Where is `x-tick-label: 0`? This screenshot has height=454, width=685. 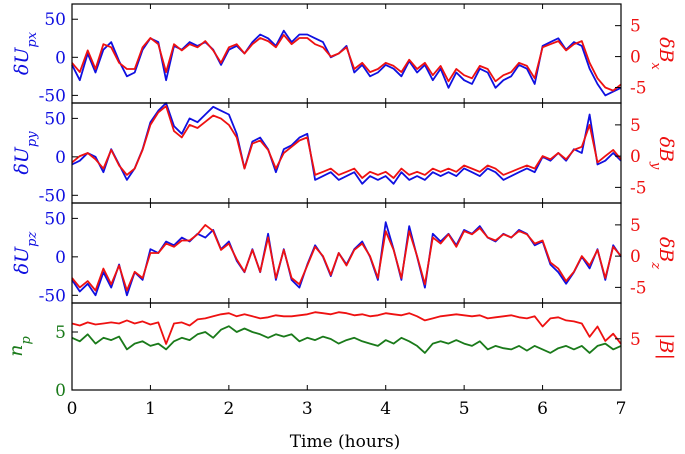 x-tick-label: 0 is located at coordinates (72, 409).